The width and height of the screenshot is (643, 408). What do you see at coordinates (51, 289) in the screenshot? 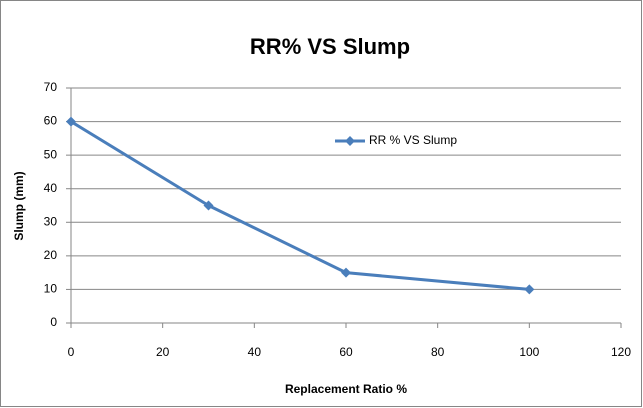
I see `y-tick-label: 10` at bounding box center [51, 289].